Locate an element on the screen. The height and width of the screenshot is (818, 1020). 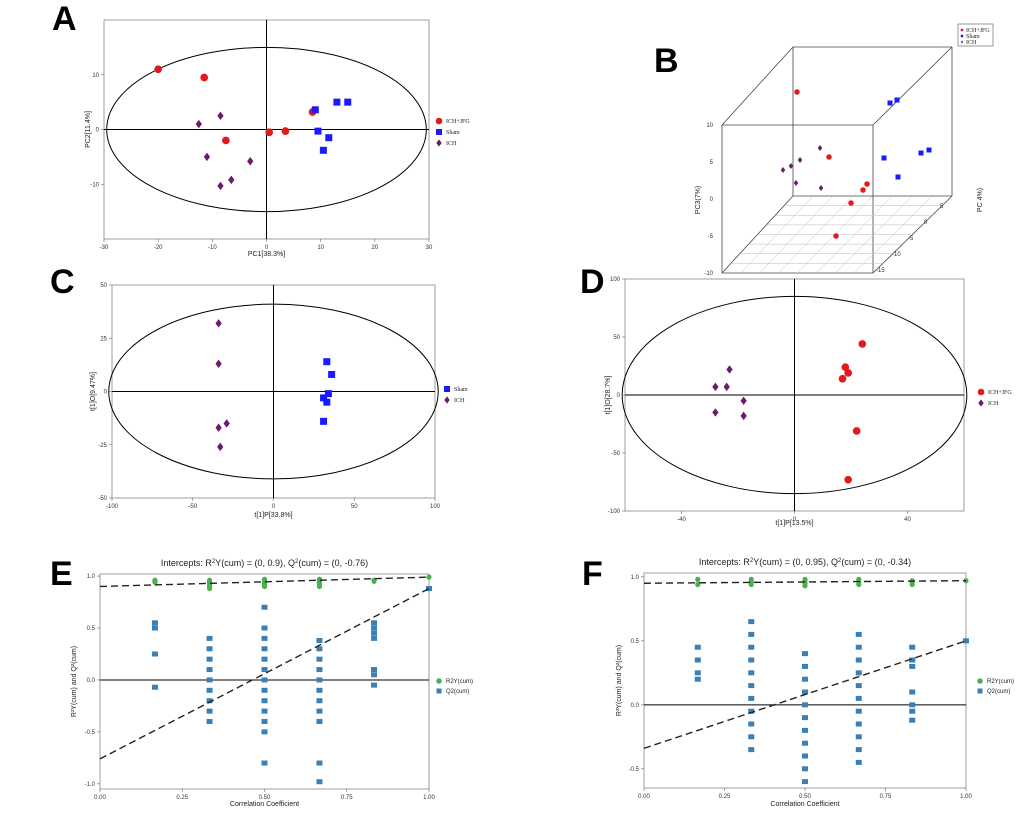
panel-letter-a: A is located at coordinates (64, 19).